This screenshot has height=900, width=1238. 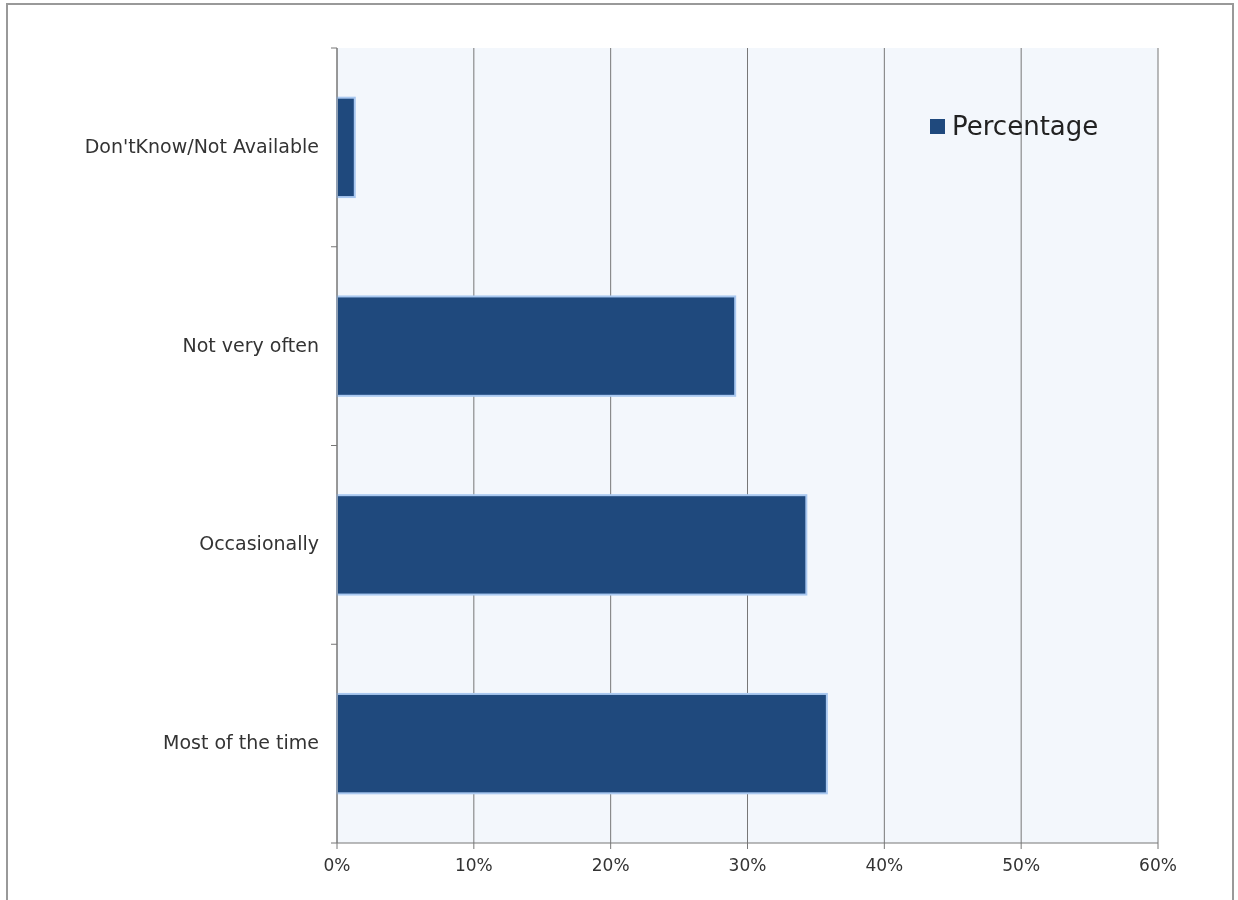 I want to click on x-tick-label: 20%, so click(x=610, y=865).